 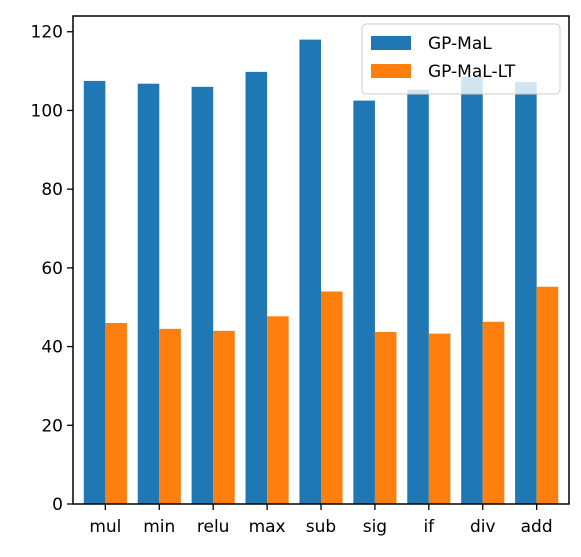 I want to click on y-tick-label: 80, so click(x=52, y=190).